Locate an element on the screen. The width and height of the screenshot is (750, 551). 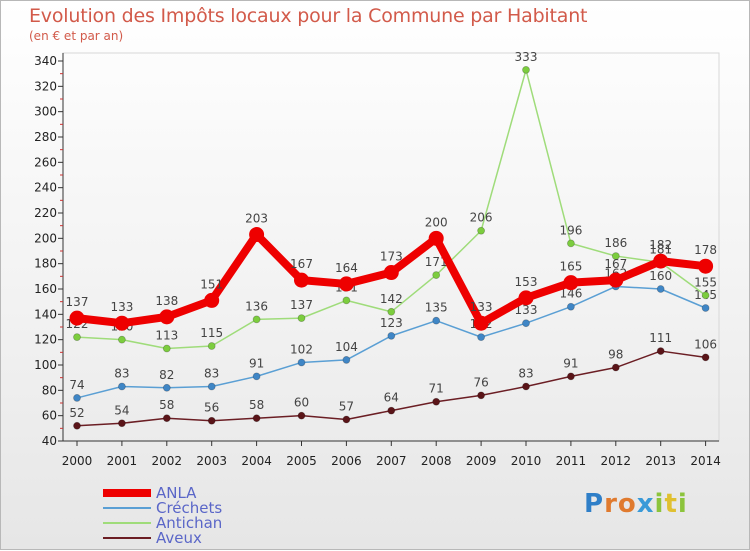
data-label-antichan: 115 is located at coordinates (211, 333).